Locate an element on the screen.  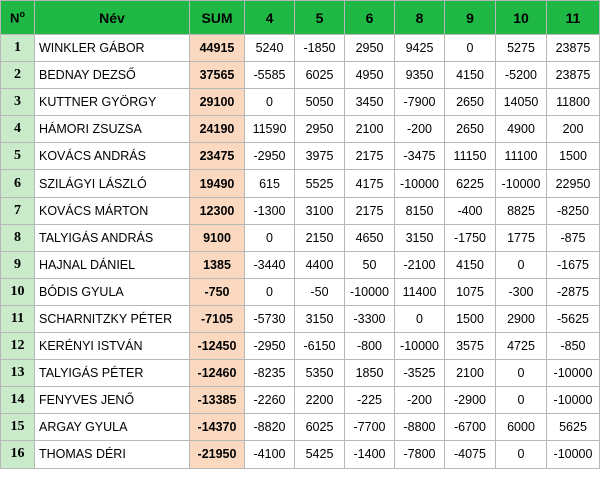
round-value-cell: 2900 is located at coordinates (521, 319).